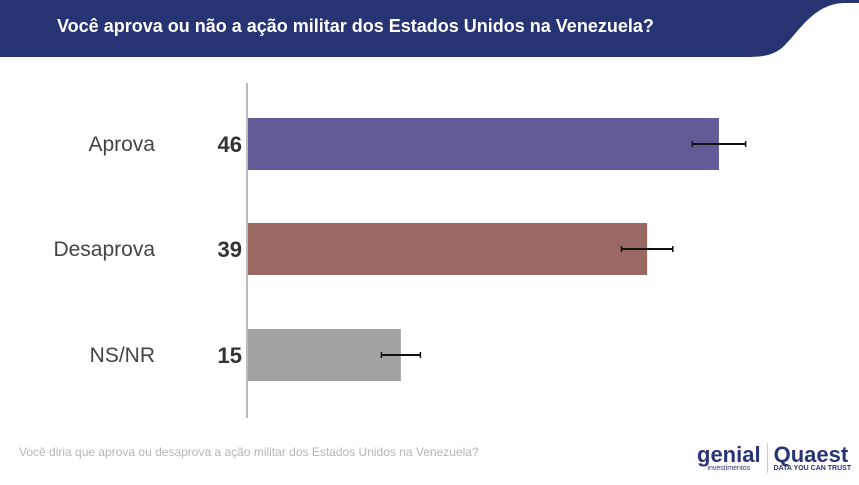 This screenshot has height=485, width=859. Describe the element at coordinates (122, 355) in the screenshot. I see `category-label: NS/NR` at that location.